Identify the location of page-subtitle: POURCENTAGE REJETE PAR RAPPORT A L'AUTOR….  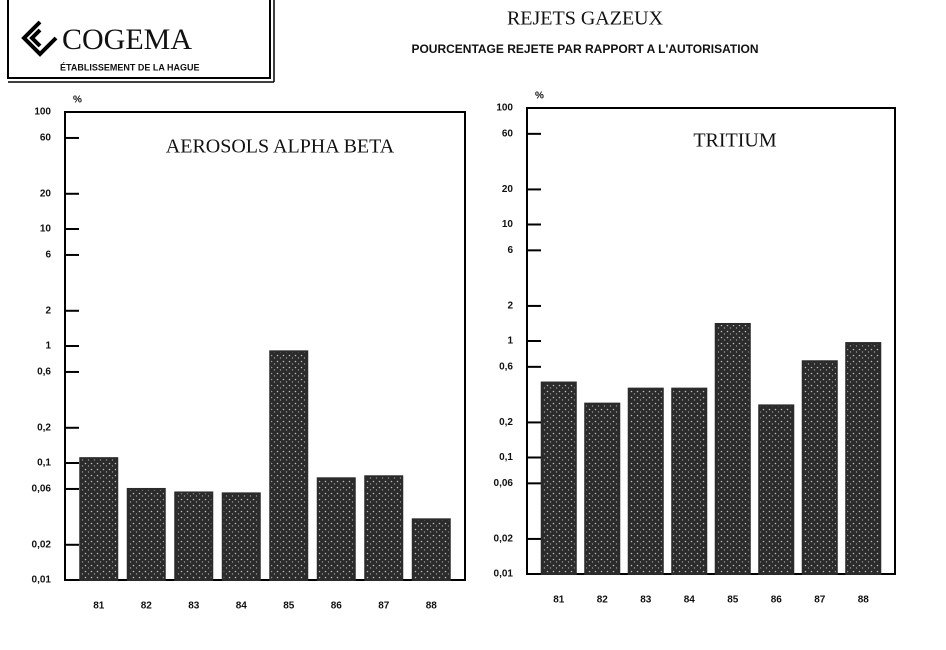
(584, 49).